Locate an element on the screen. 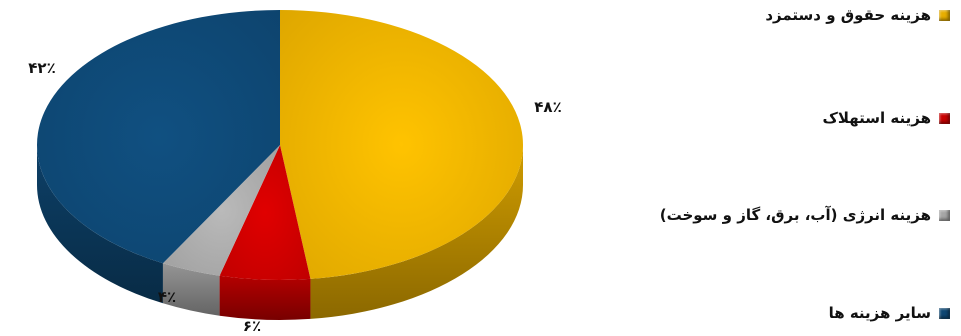 The height and width of the screenshot is (336, 961). legend-item-salary: هزینه حقوق و دستمزد is located at coordinates (857, 15).